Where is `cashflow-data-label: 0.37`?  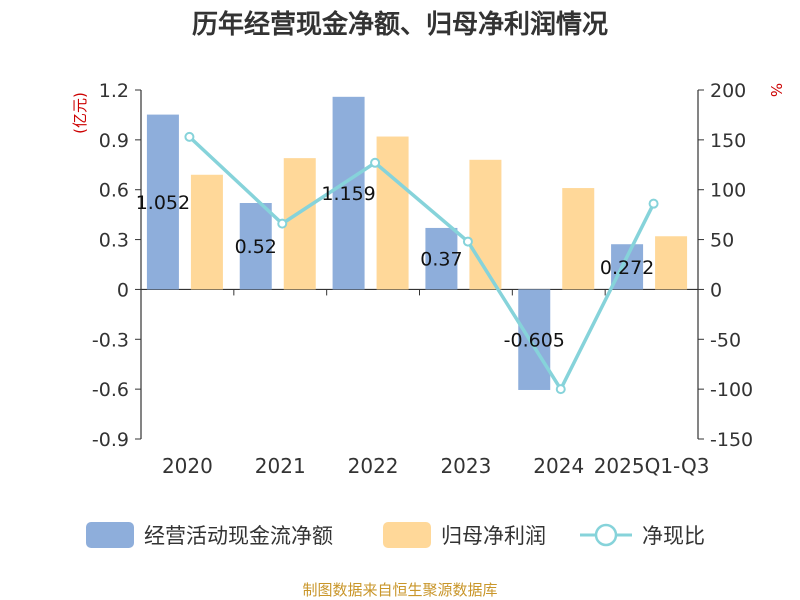 cashflow-data-label: 0.37 is located at coordinates (441, 260).